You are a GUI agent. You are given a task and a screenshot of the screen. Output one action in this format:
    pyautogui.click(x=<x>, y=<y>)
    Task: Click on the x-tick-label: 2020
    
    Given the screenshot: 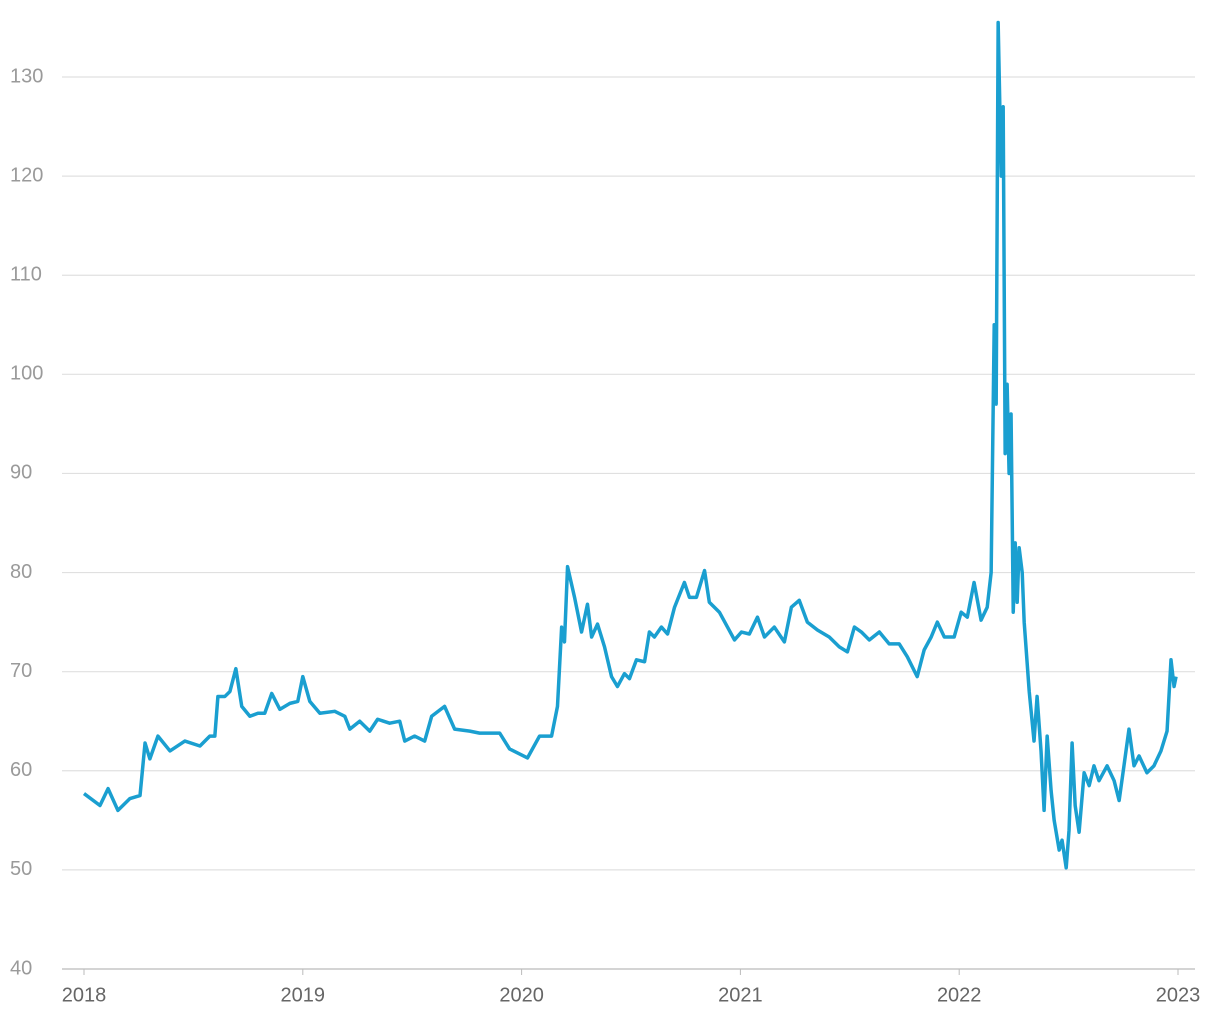 What is the action you would take?
    pyautogui.click(x=521, y=995)
    